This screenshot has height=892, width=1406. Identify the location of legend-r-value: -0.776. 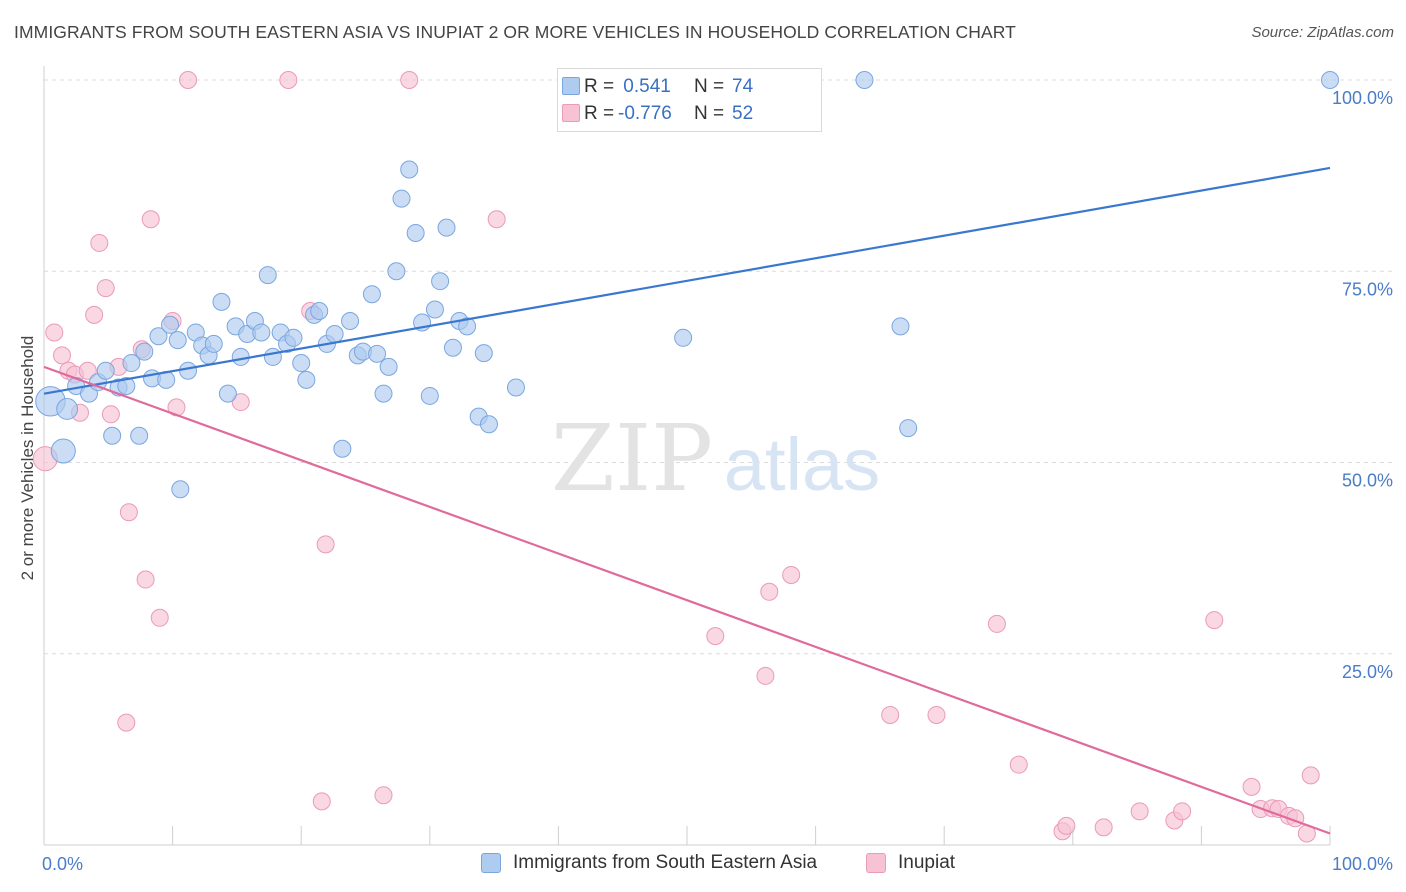
(645, 113).